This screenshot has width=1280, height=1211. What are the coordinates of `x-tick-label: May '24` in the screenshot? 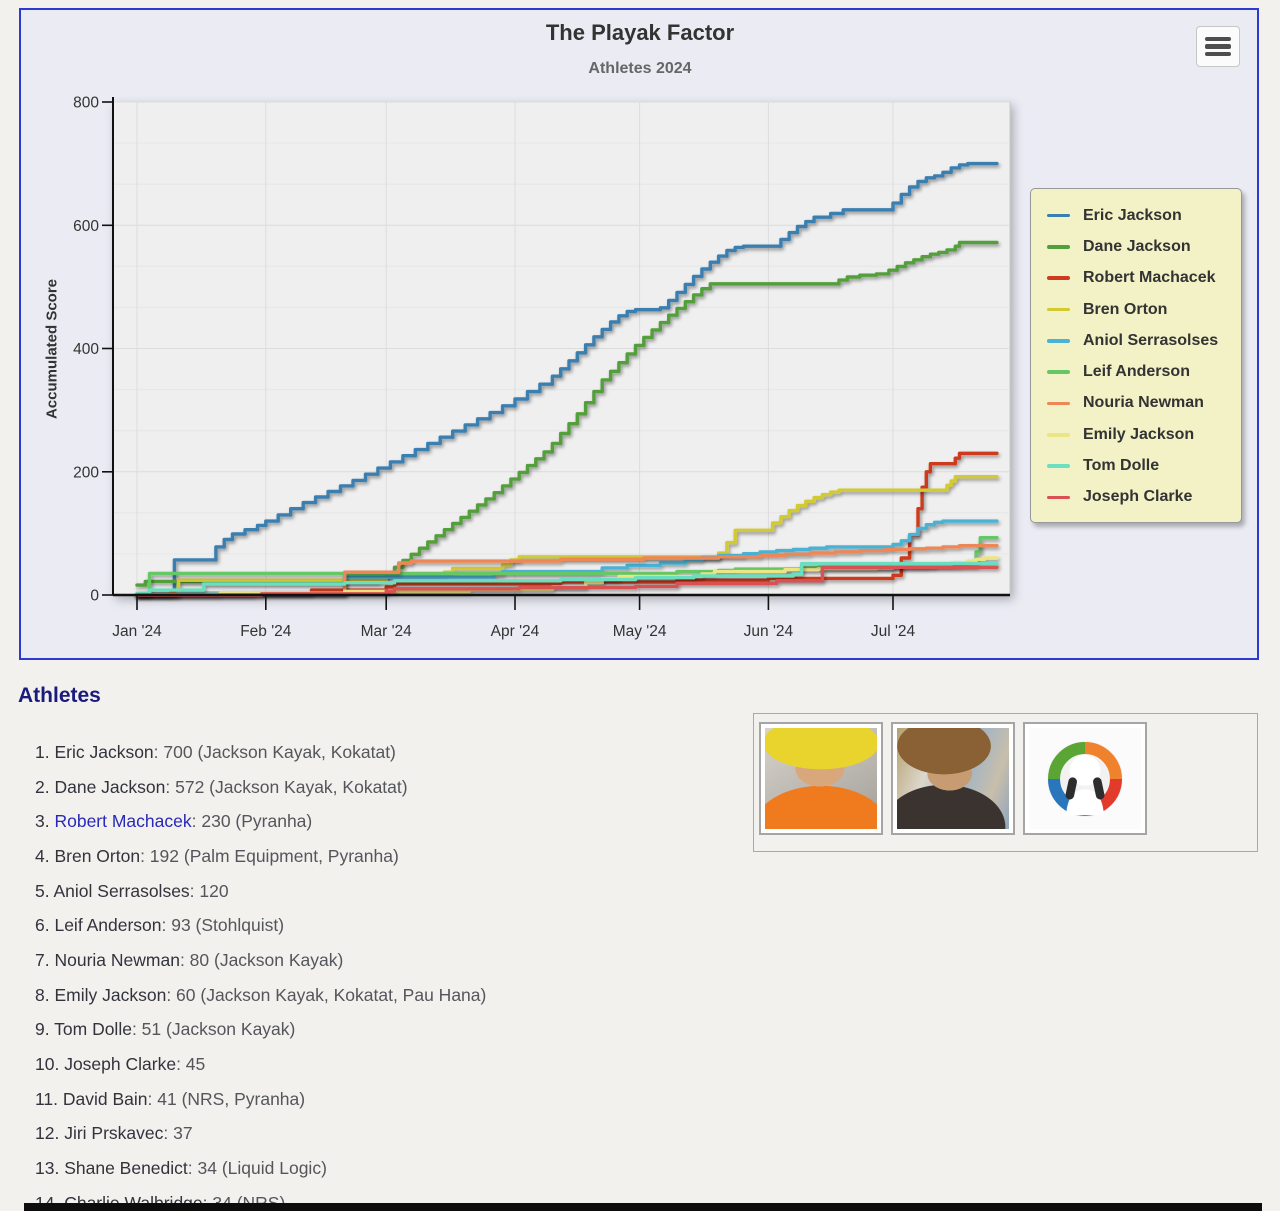 It's located at (640, 631).